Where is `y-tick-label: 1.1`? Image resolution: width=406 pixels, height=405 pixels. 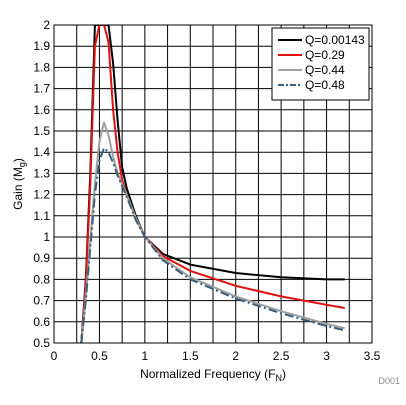 y-tick-label: 1.1 is located at coordinates (41, 216).